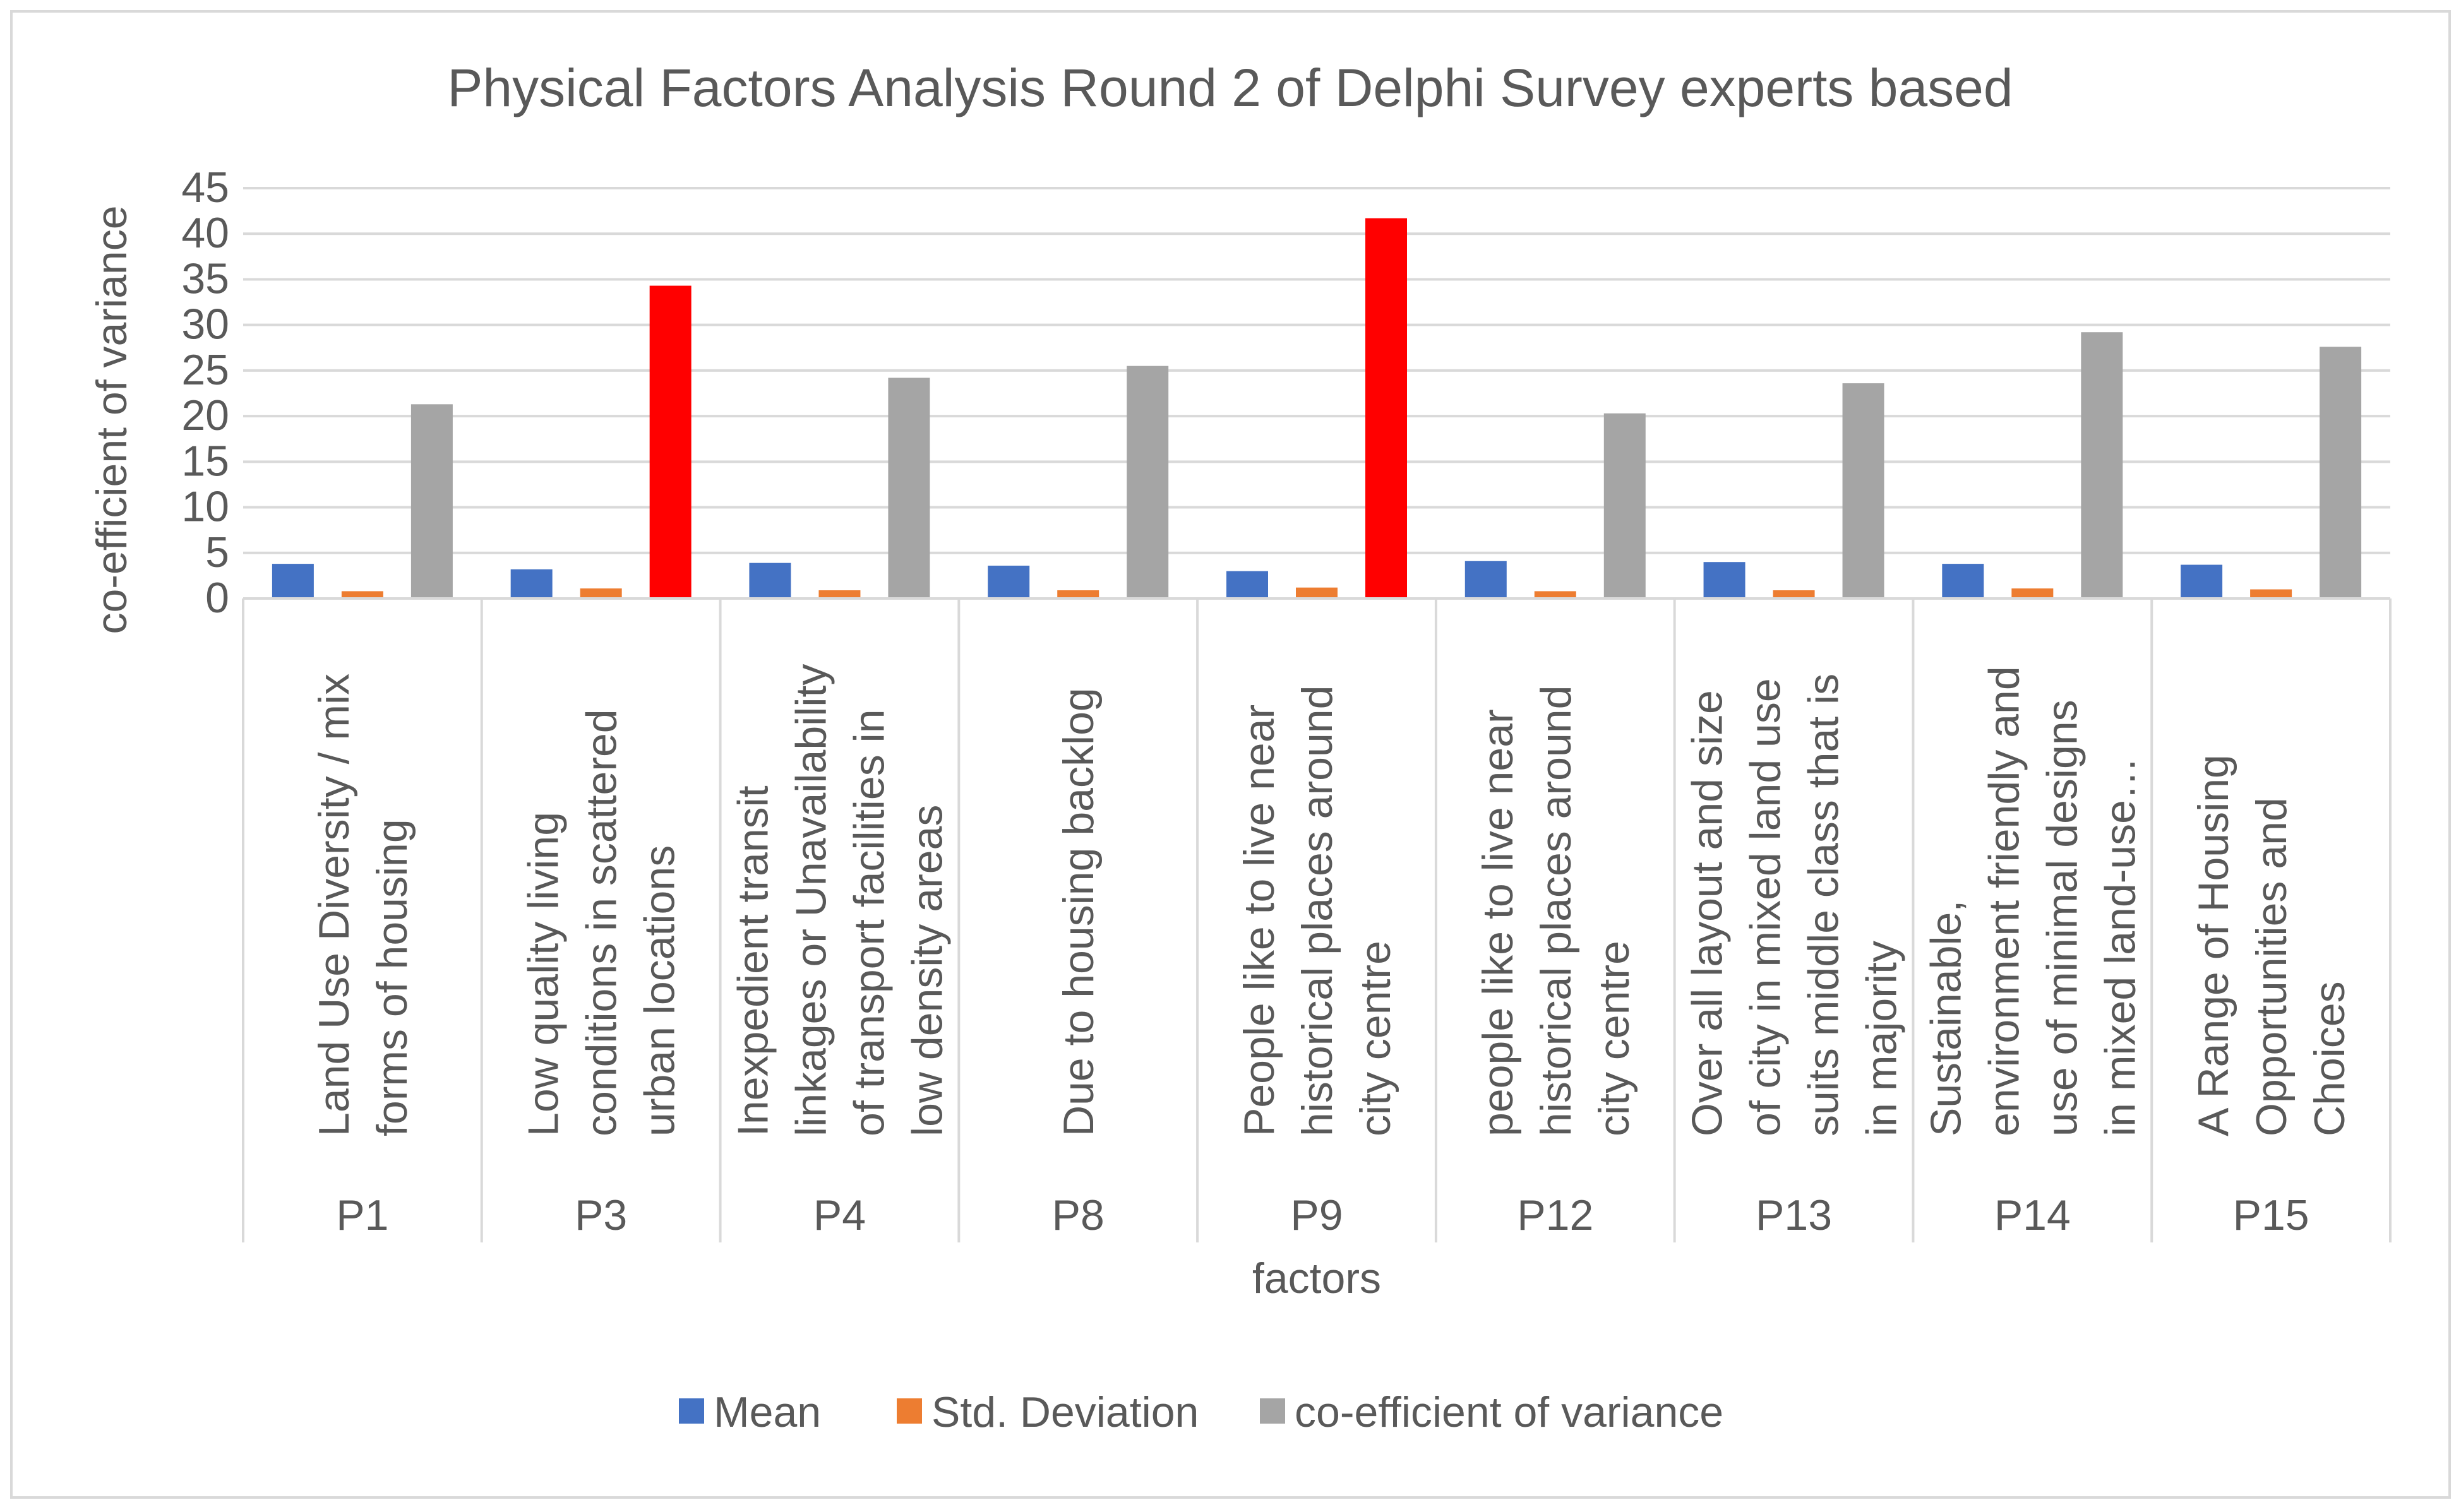 The image size is (2461, 1512). What do you see at coordinates (362, 594) in the screenshot?
I see `bar-std-deviation-p1` at bounding box center [362, 594].